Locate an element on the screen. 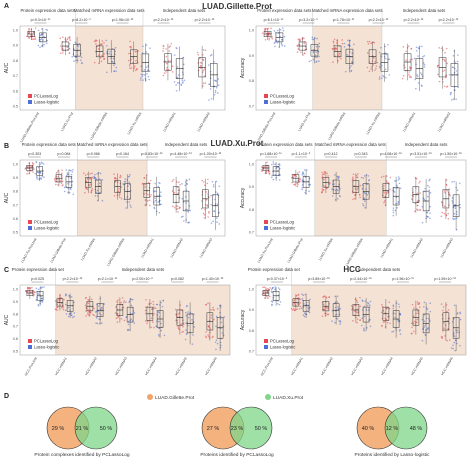 Image resolution: width=474 pixels, height=459 pixels. x-tick-label: LUAD.Xu.mRNA is located at coordinates (88, 249).